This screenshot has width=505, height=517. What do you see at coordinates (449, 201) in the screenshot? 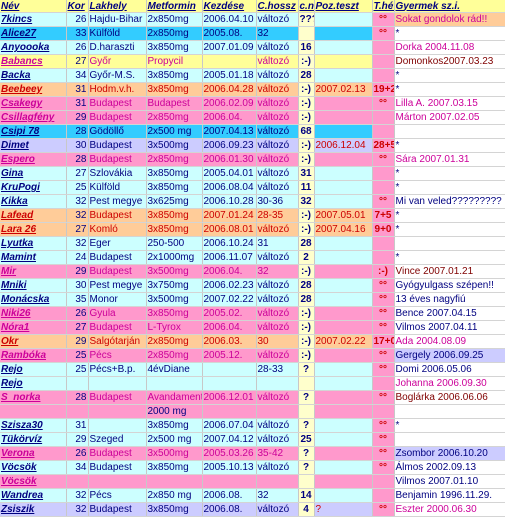
I see `cell-gyermek: Mi van veled?????????` at bounding box center [449, 201].